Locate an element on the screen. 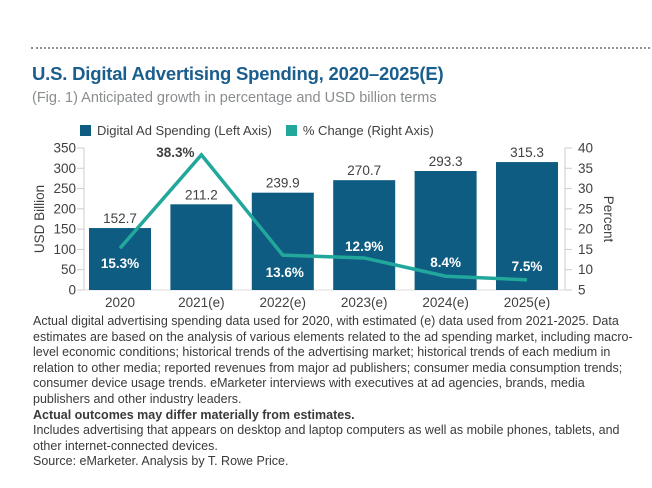 The width and height of the screenshot is (652, 488). bar-value-label: 293.3 is located at coordinates (446, 161).